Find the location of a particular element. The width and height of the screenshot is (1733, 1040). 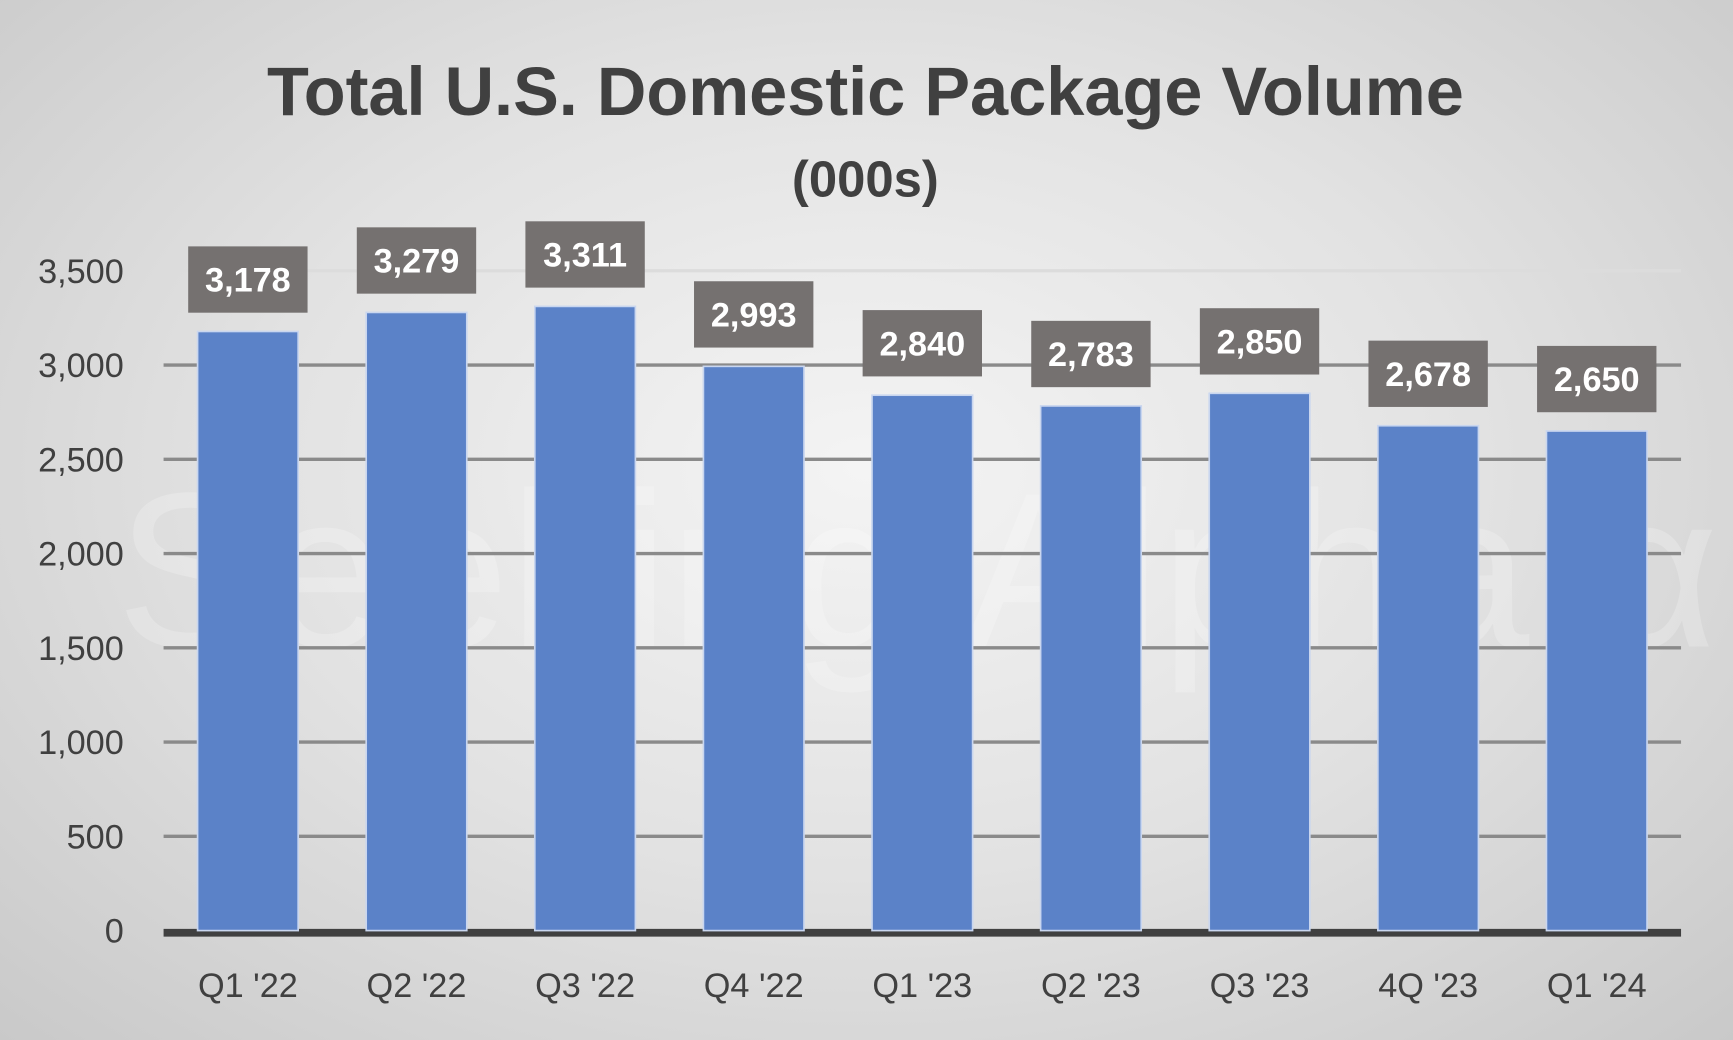

x-tick-label: Q1 '23 is located at coordinates (922, 986).